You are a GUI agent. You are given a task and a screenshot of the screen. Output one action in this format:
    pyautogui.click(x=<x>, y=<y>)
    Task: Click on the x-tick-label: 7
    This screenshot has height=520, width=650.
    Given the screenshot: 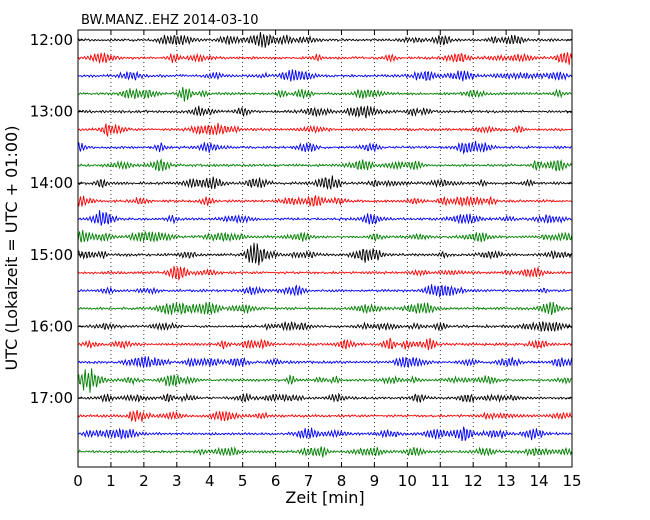 What is the action you would take?
    pyautogui.click(x=309, y=481)
    